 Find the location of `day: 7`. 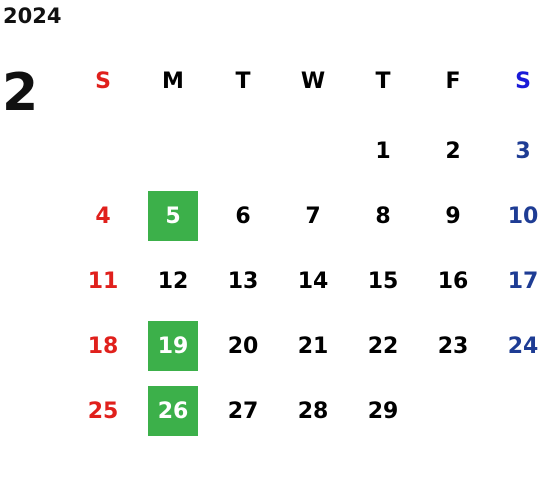

day: 7 is located at coordinates (313, 216).